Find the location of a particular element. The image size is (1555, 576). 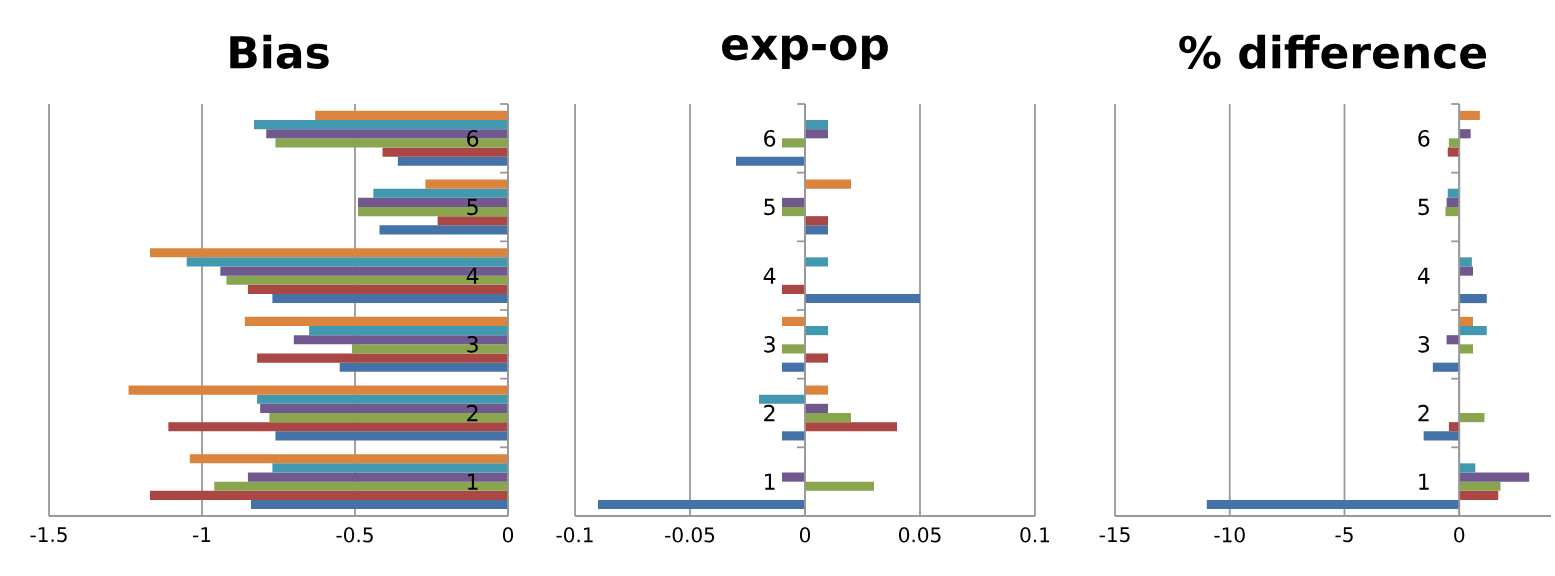

x-tick-label: -10 is located at coordinates (1229, 535).